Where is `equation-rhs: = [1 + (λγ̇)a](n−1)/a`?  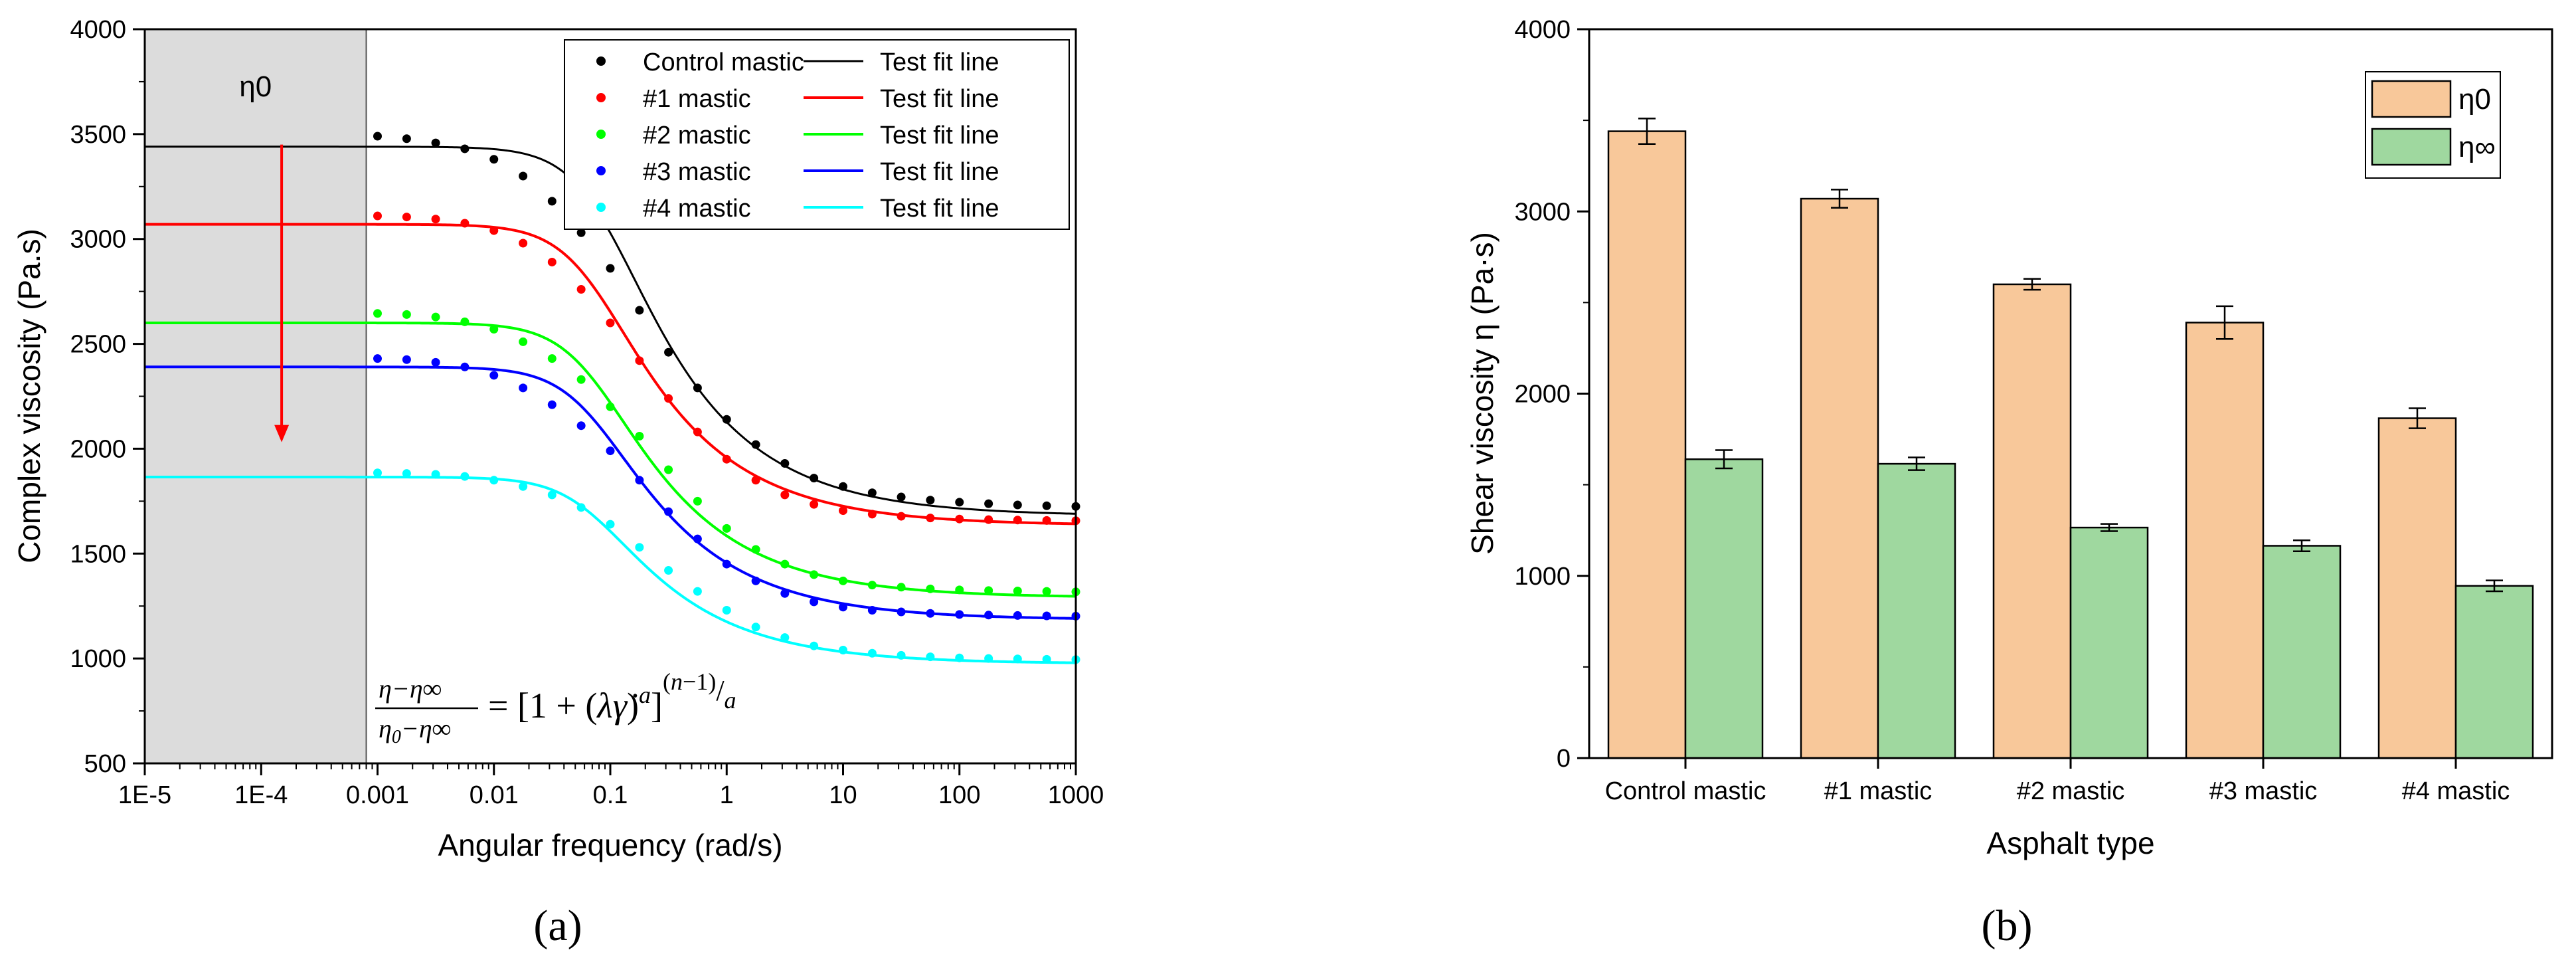 equation-rhs: = [1 + (λγ̇)a](n−1)/a is located at coordinates (612, 697).